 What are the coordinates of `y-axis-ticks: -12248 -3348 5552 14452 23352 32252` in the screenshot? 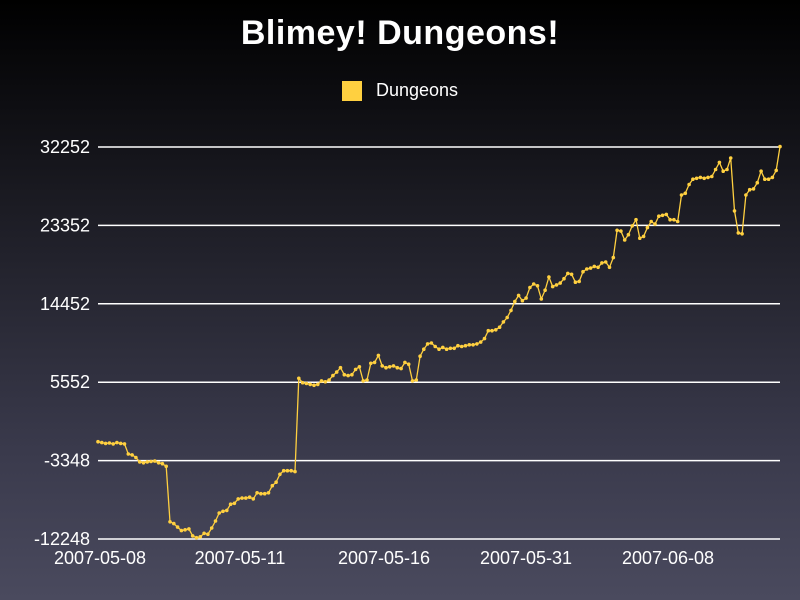 It's located at (62, 343).